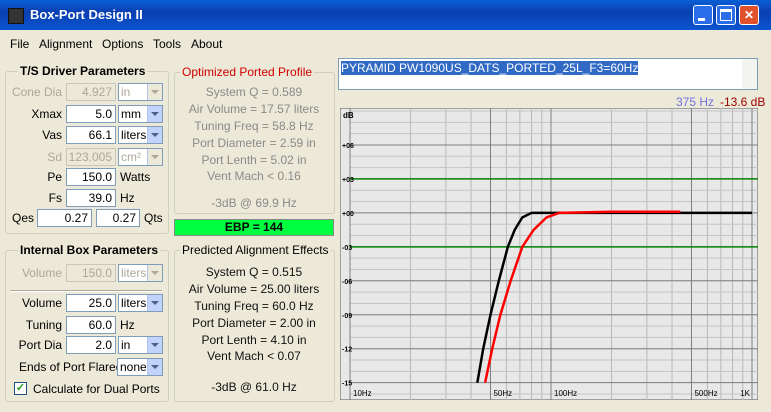 This screenshot has width=771, height=412. I want to click on unit-label: Qts, so click(153, 218).